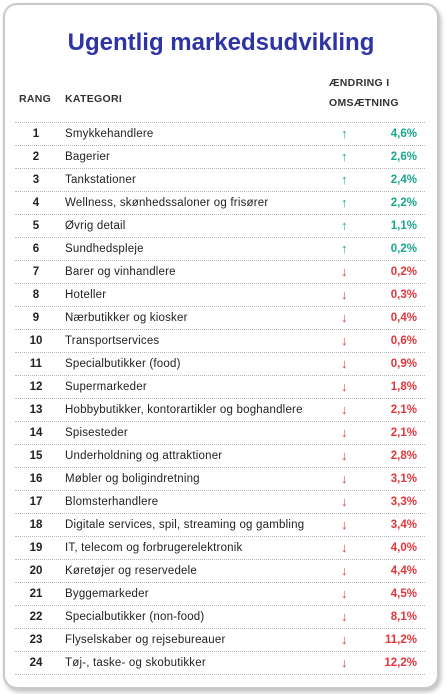 The height and width of the screenshot is (694, 446). What do you see at coordinates (374, 93) in the screenshot?
I see `header-change: ÆNDRING I OMSÆTNING` at bounding box center [374, 93].